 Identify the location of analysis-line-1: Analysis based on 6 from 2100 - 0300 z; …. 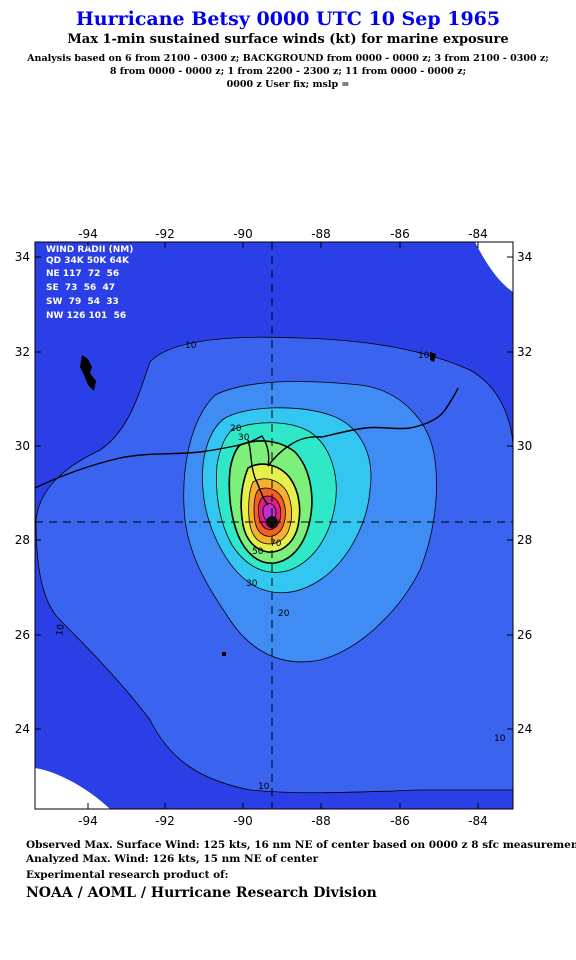
(288, 58).